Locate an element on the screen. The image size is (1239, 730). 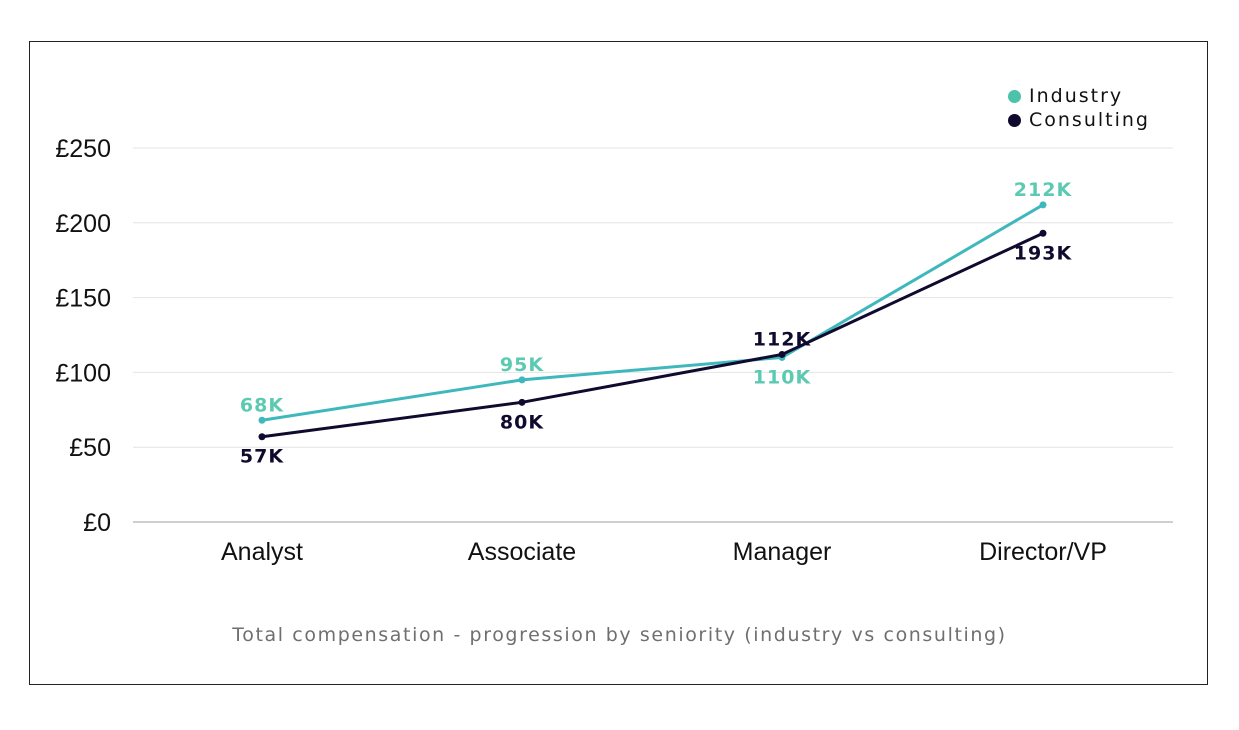
y-tick-label: £250 is located at coordinates (83, 149).